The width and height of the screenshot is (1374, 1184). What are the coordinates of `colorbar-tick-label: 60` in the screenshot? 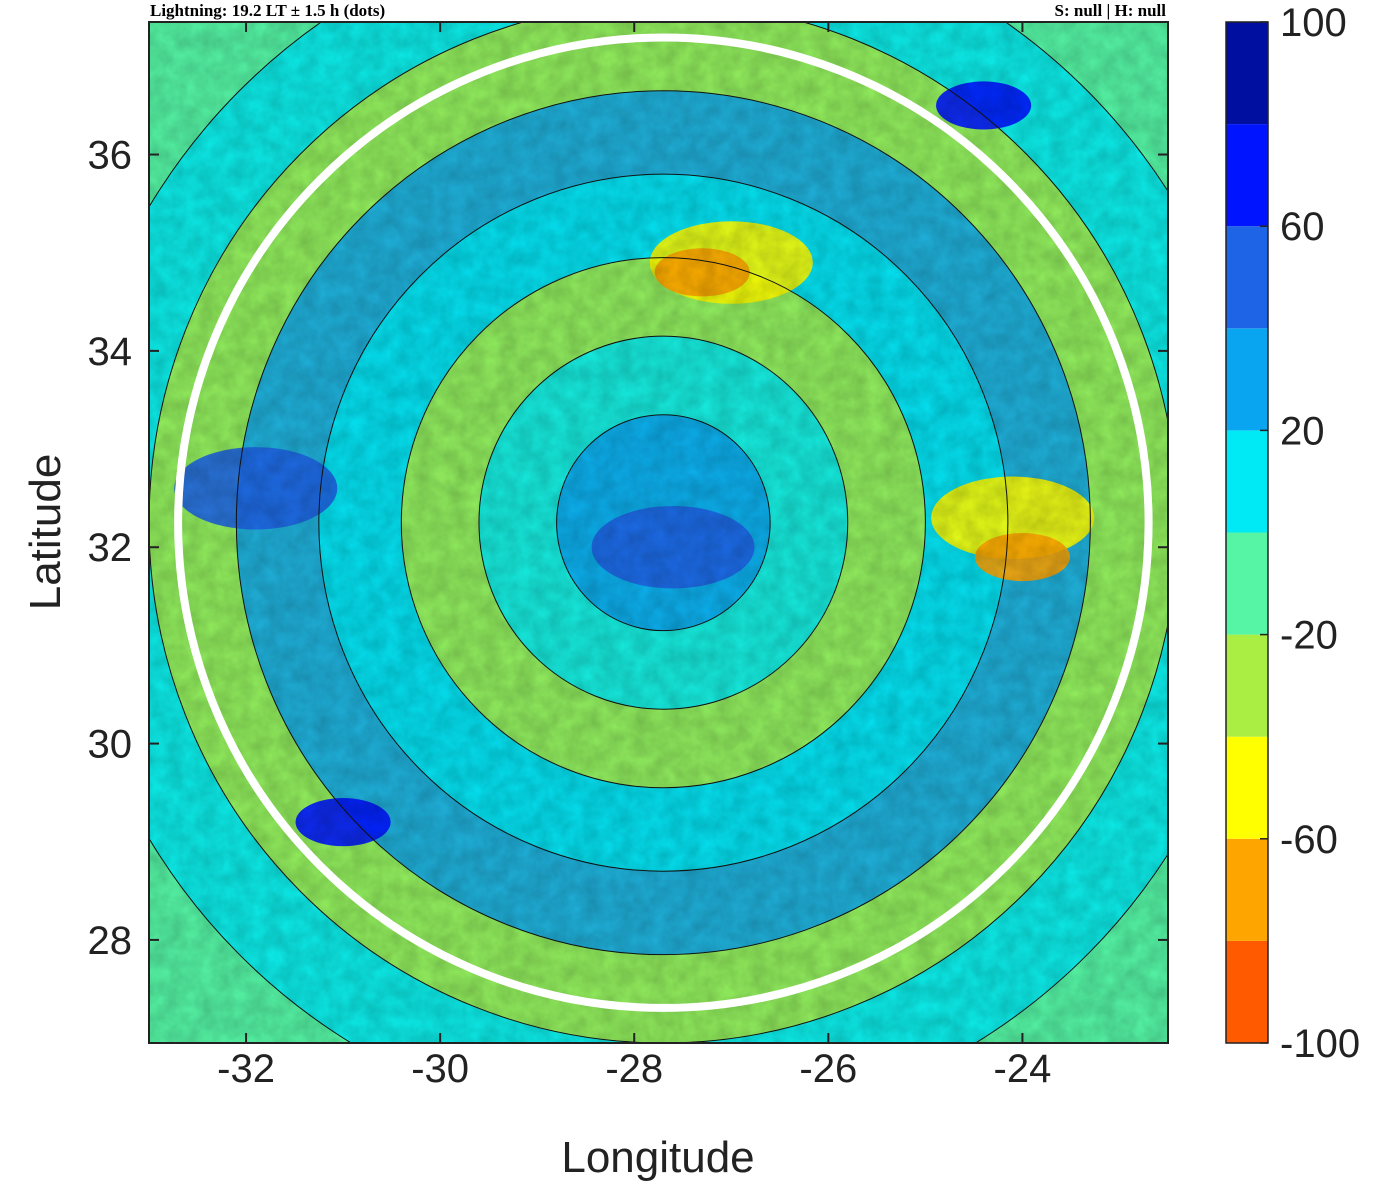 It's located at (1302, 227).